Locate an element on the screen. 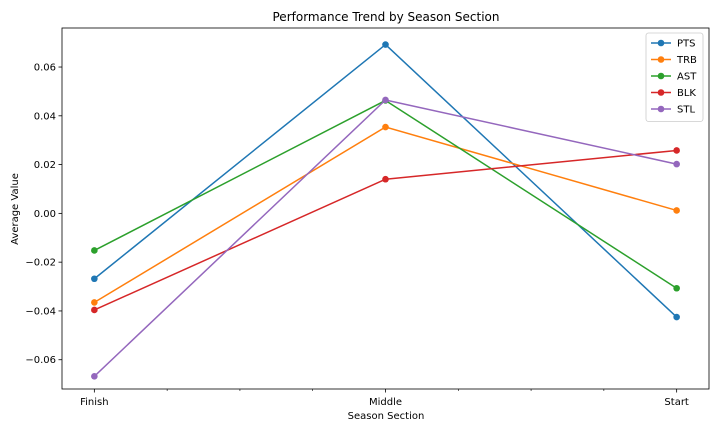  y-tick-label: 0.00 is located at coordinates (45, 214).